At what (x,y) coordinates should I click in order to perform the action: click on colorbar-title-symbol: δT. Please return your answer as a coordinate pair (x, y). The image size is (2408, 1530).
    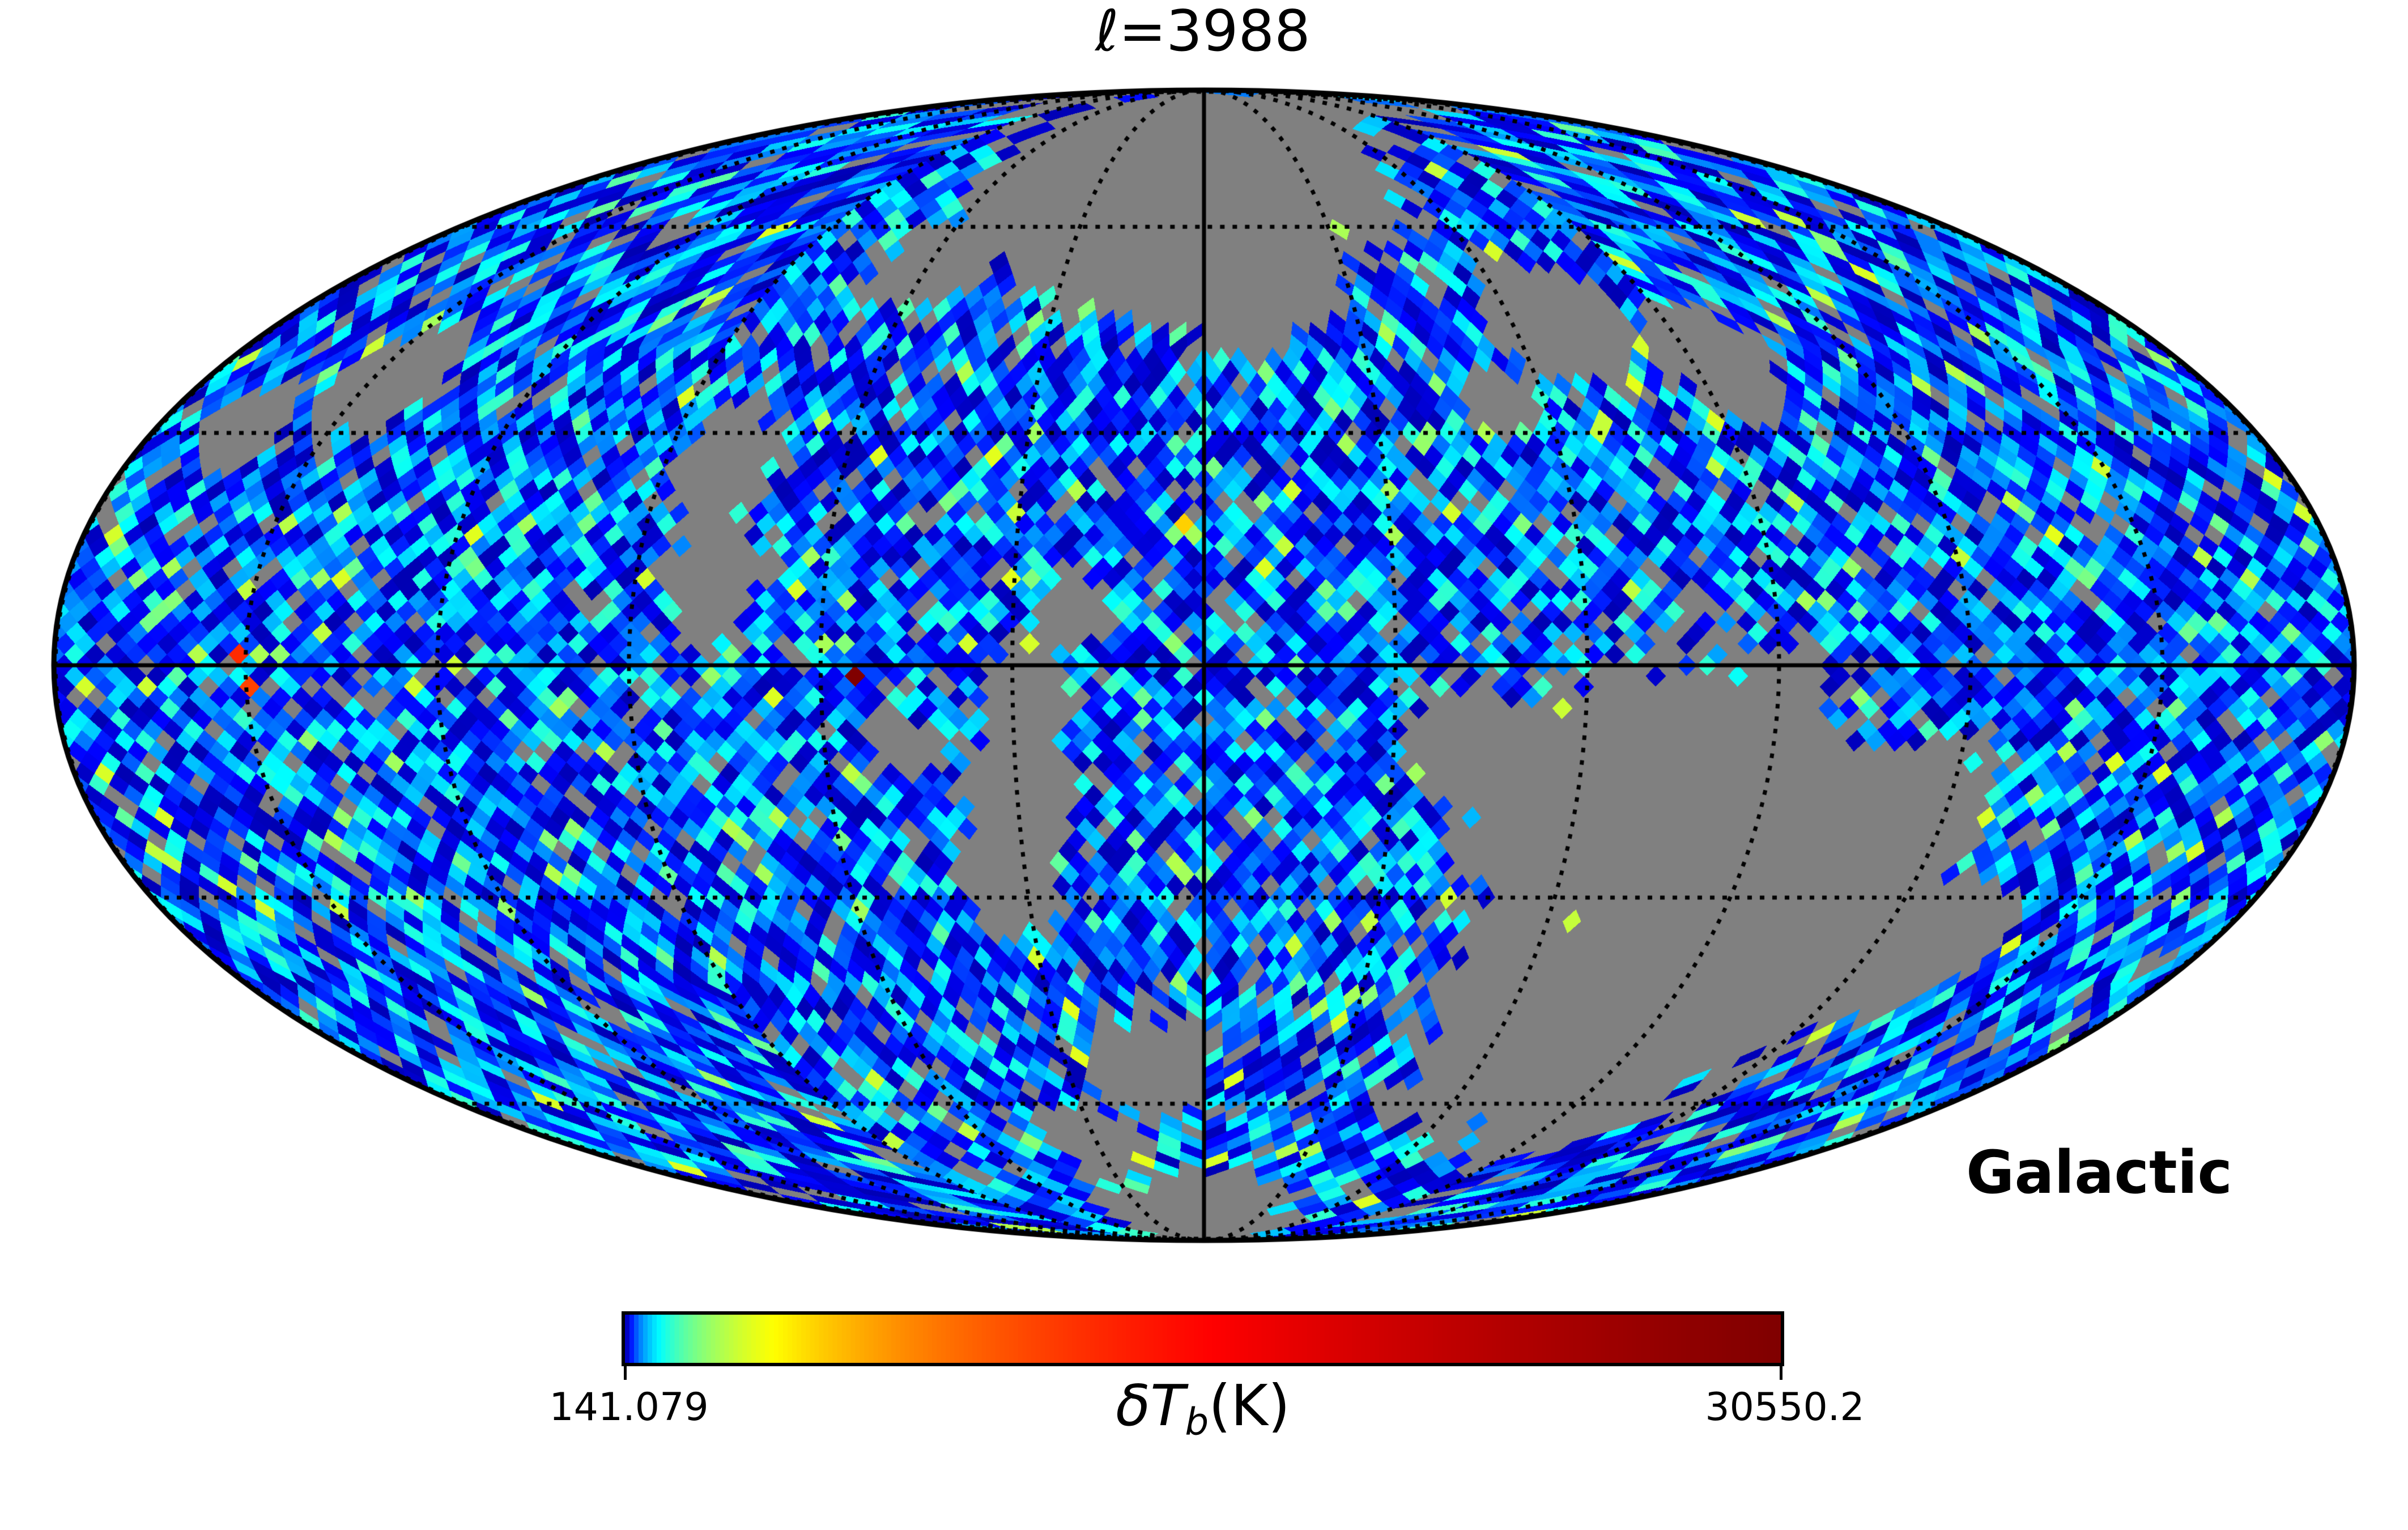
    Looking at the image, I should click on (1150, 1405).